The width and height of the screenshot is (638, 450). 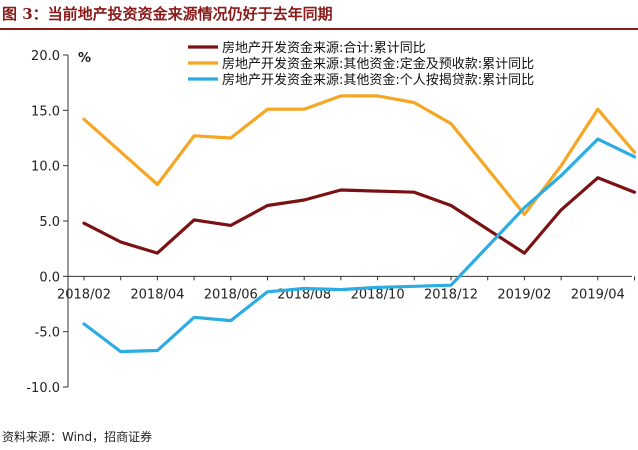 What do you see at coordinates (524, 294) in the screenshot?
I see `x-tick-label: 2019/02` at bounding box center [524, 294].